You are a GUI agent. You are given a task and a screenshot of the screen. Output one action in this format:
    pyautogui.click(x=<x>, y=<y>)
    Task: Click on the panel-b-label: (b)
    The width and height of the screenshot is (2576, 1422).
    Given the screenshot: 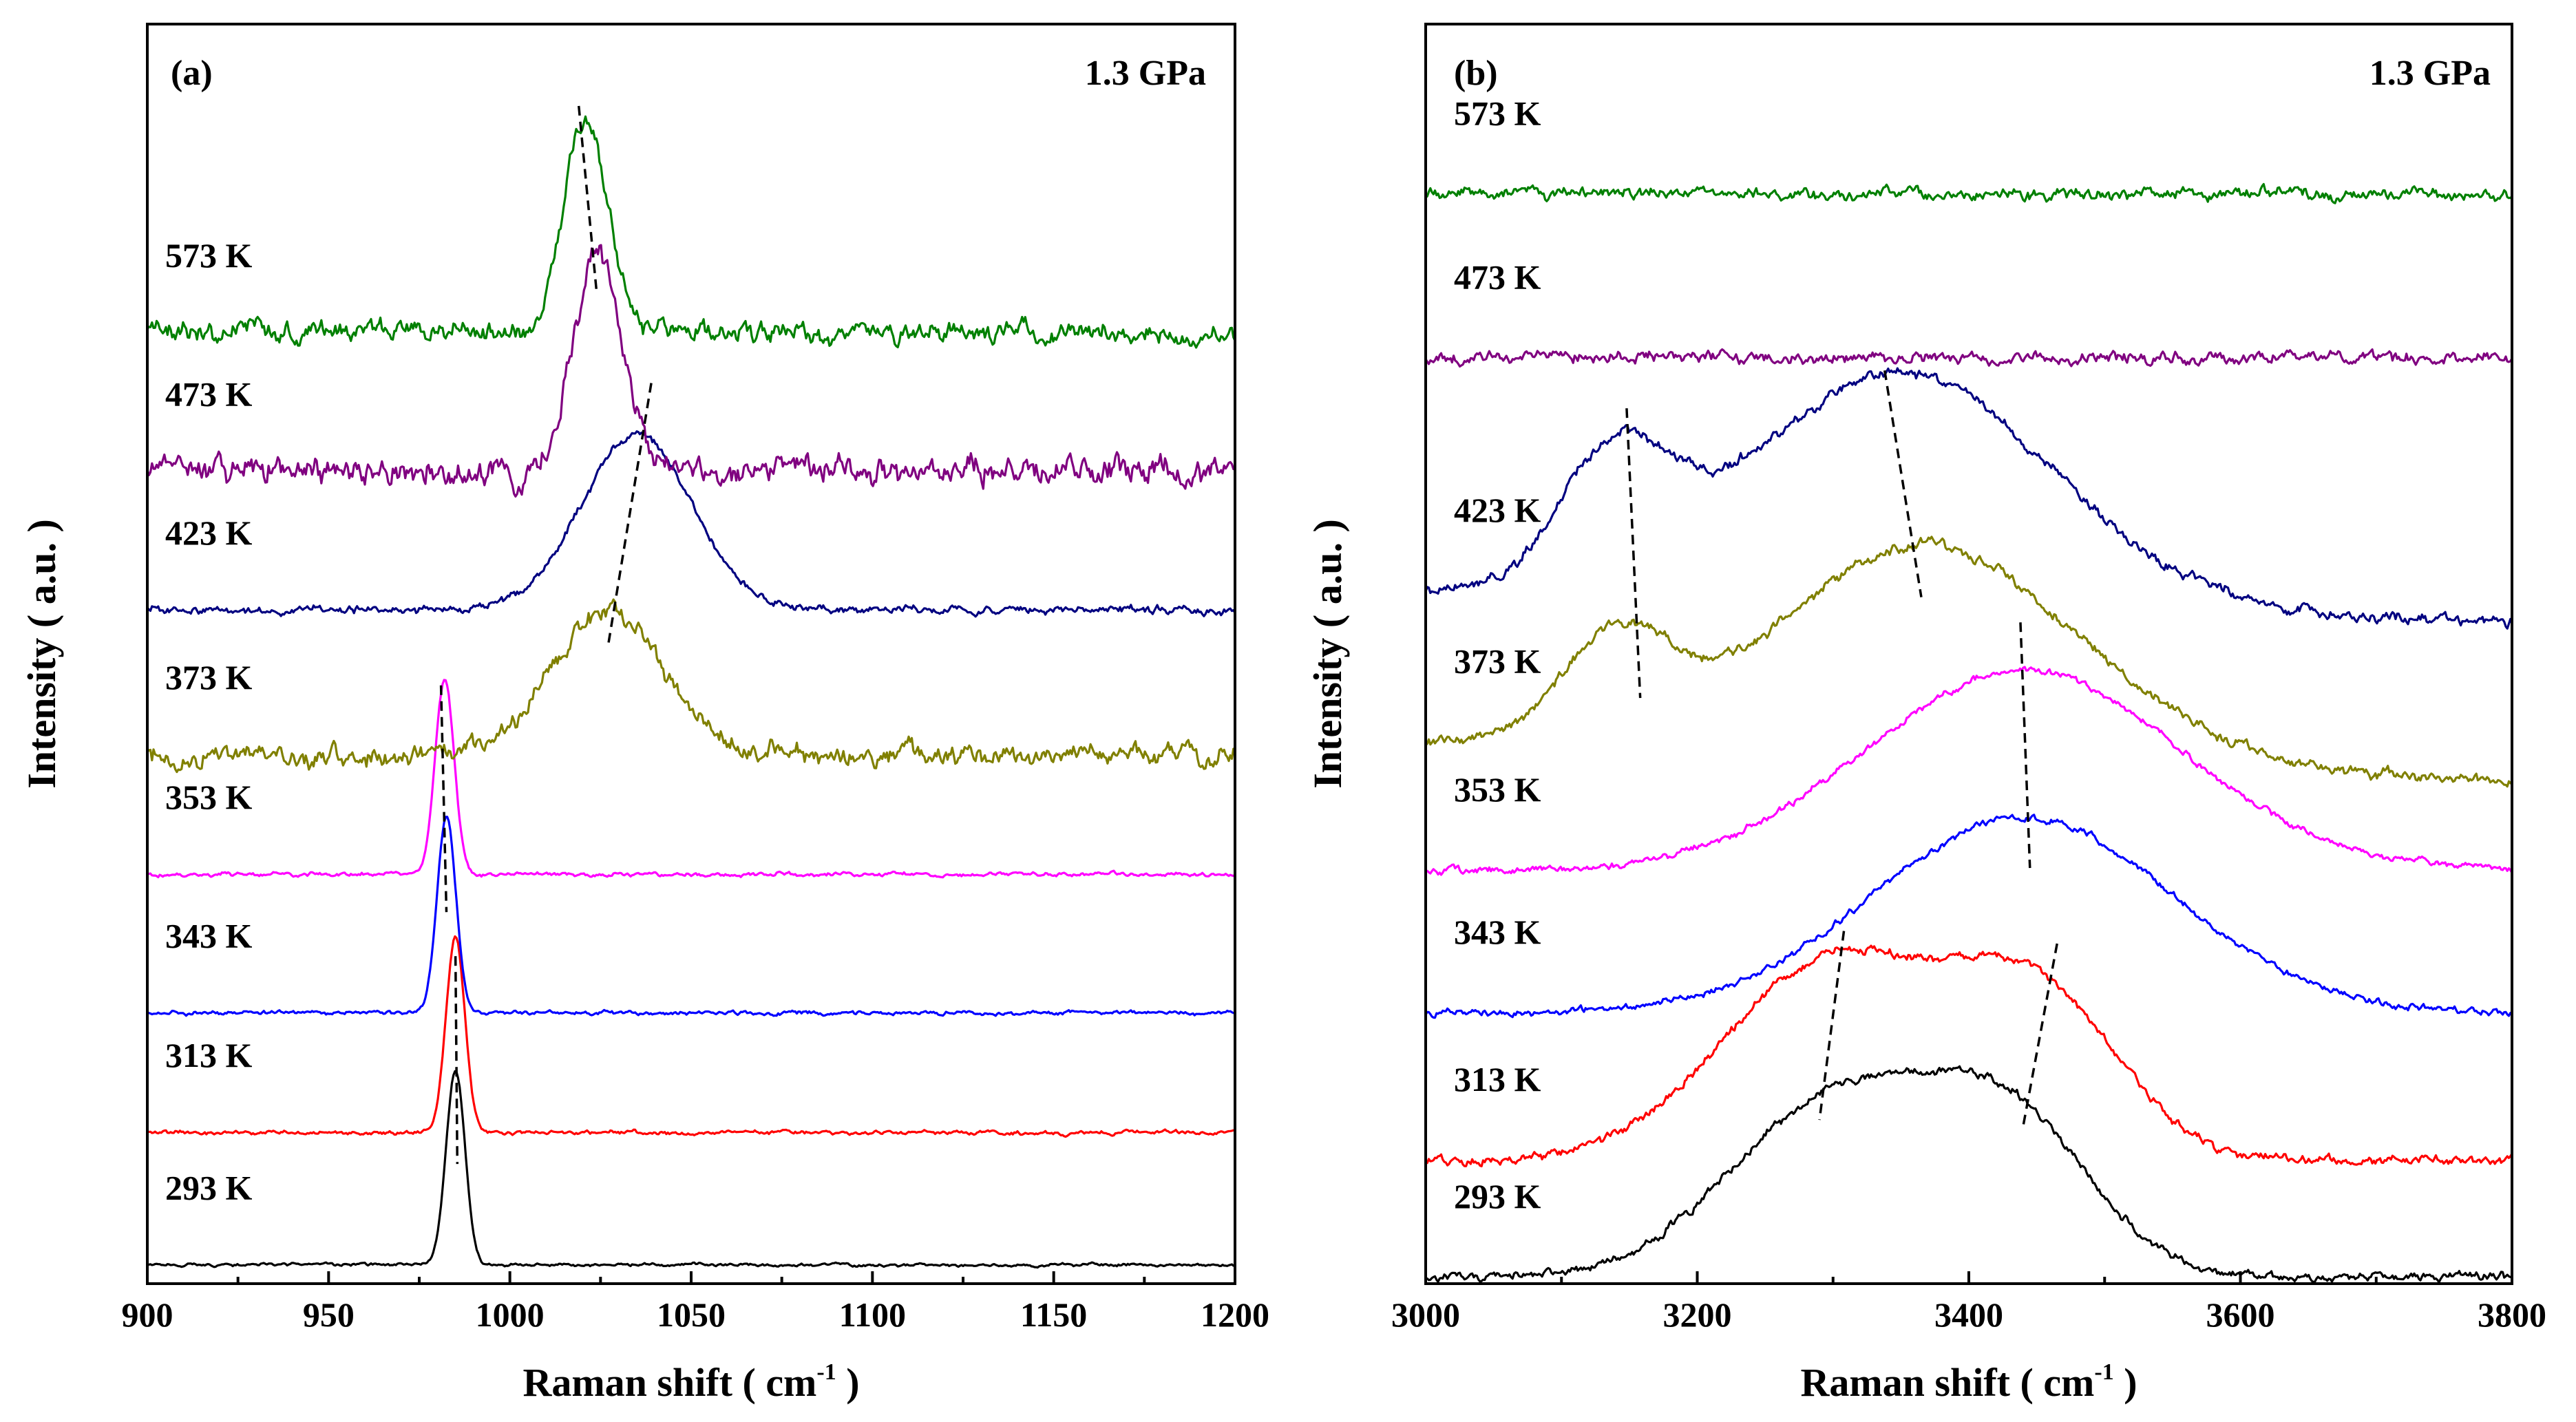 What is the action you would take?
    pyautogui.click(x=1476, y=74)
    